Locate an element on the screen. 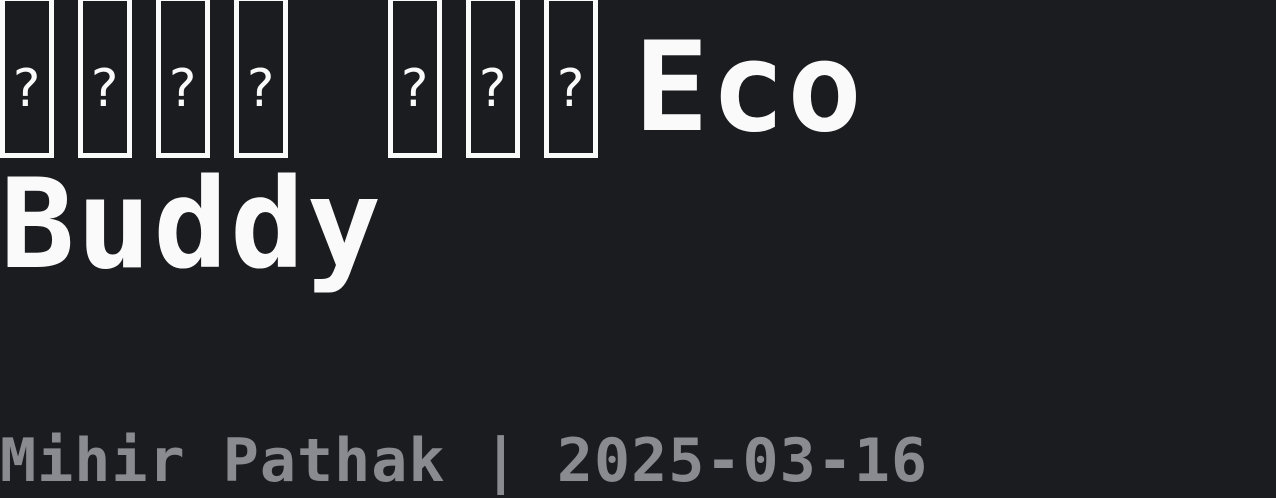 This screenshot has height=498, width=1276. title-word-eco: Eco is located at coordinates (749, 88).